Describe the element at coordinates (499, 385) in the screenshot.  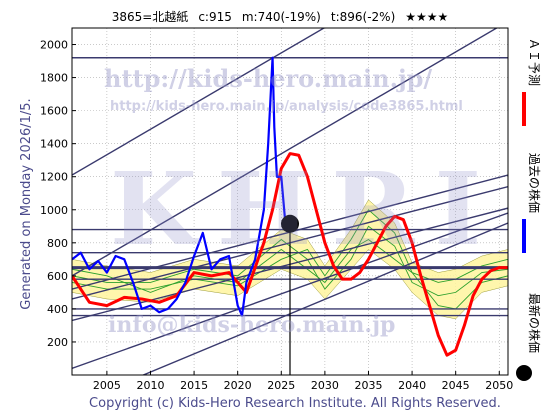
I see `x-tick-label: 2050` at that location.